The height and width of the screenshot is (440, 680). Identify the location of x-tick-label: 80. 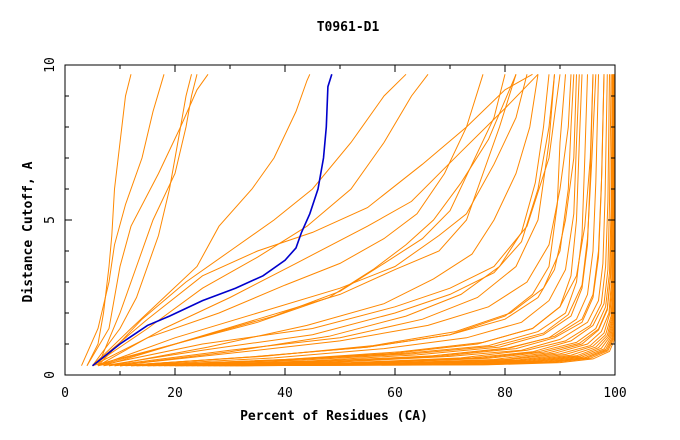
(505, 393).